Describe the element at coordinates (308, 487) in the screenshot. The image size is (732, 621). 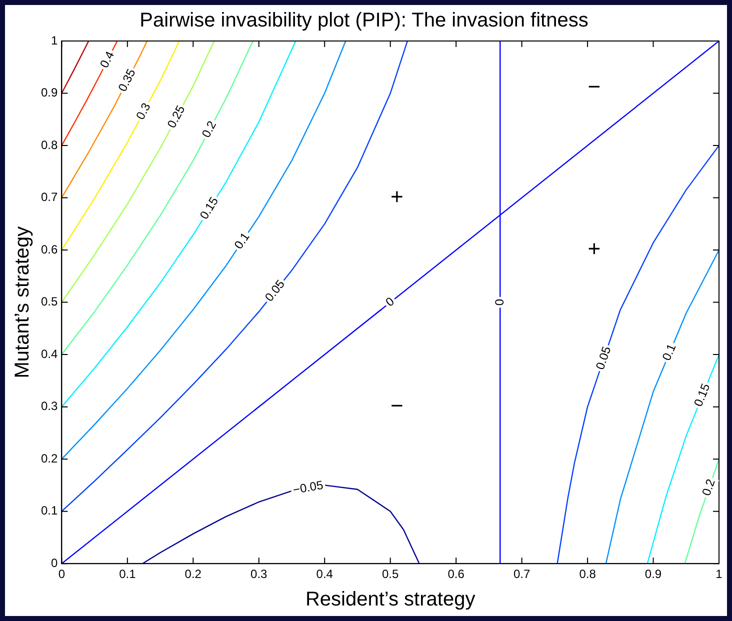
I see `text: −0.05` at that location.